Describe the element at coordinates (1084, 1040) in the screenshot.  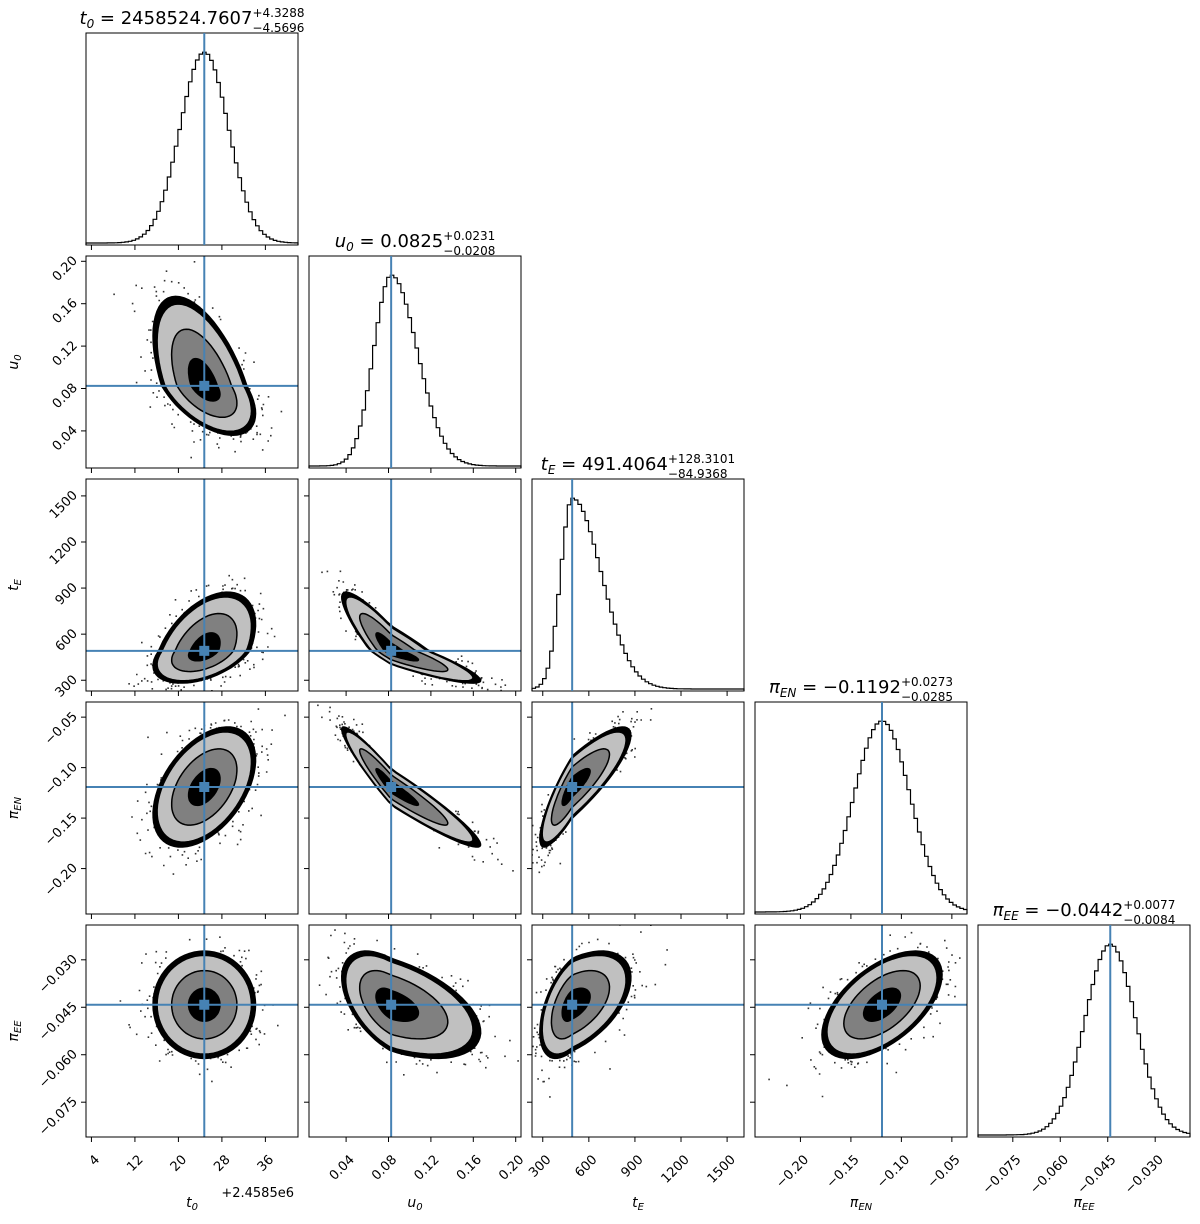
I see `hist-steps-piEE` at that location.